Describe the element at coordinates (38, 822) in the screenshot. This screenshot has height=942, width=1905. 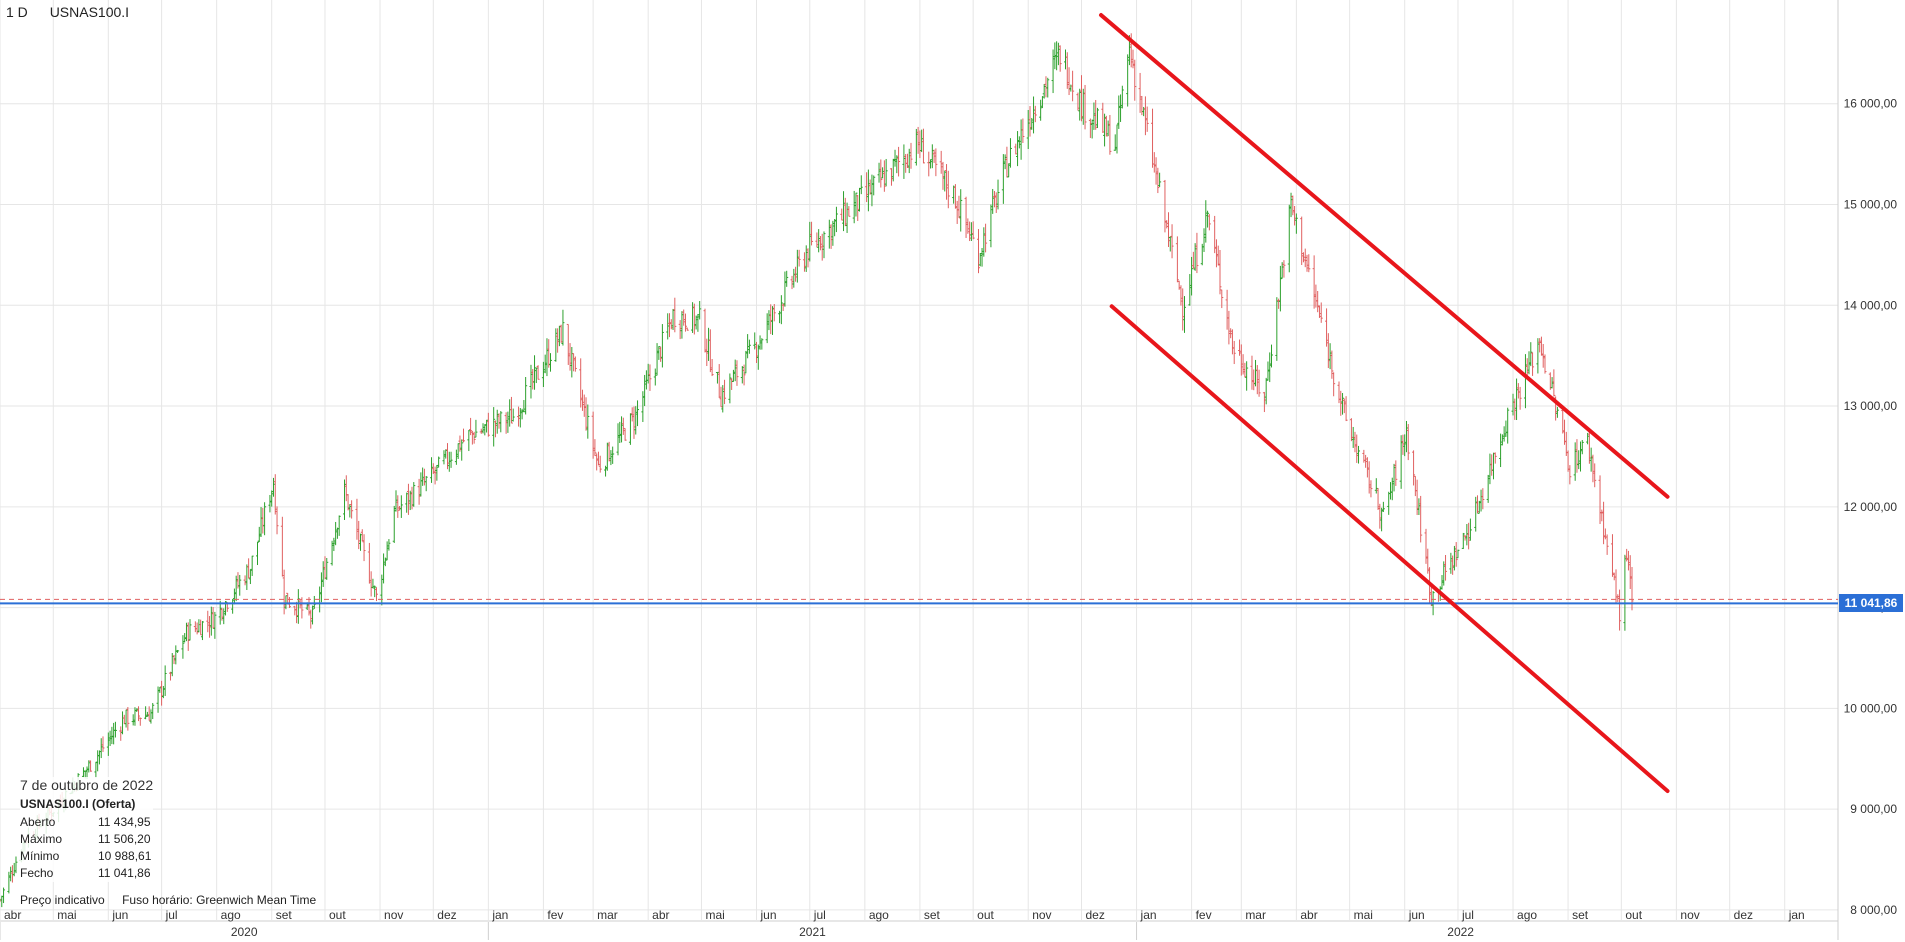
I see `ohlc-label: Aberto` at that location.